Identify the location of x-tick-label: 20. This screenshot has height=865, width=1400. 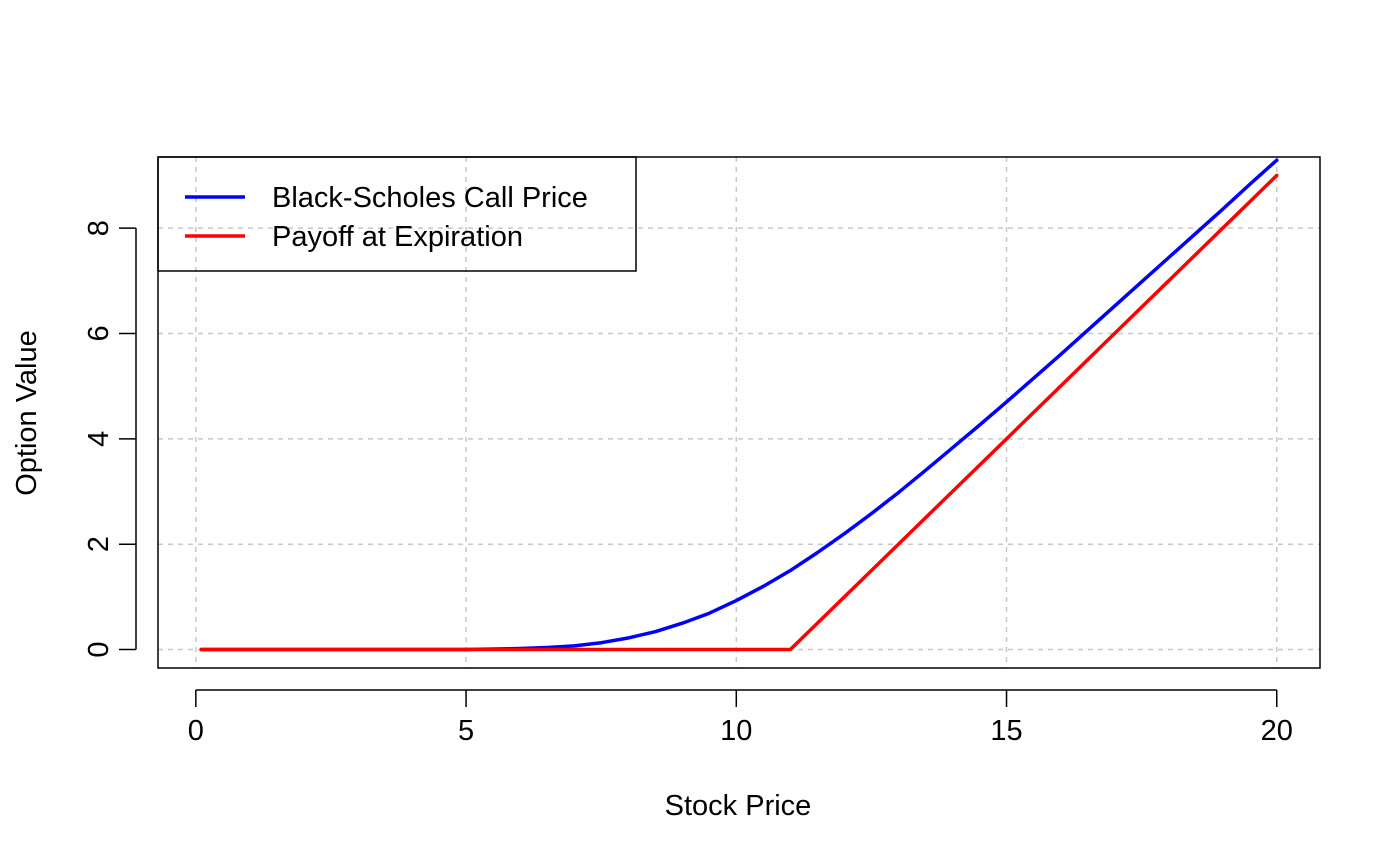
(1277, 731).